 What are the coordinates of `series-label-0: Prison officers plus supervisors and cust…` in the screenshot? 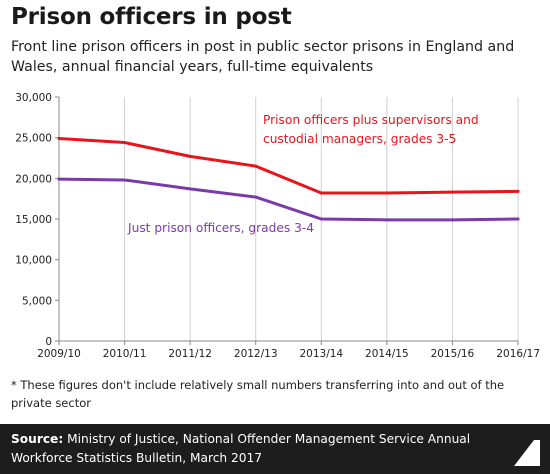 It's located at (371, 129).